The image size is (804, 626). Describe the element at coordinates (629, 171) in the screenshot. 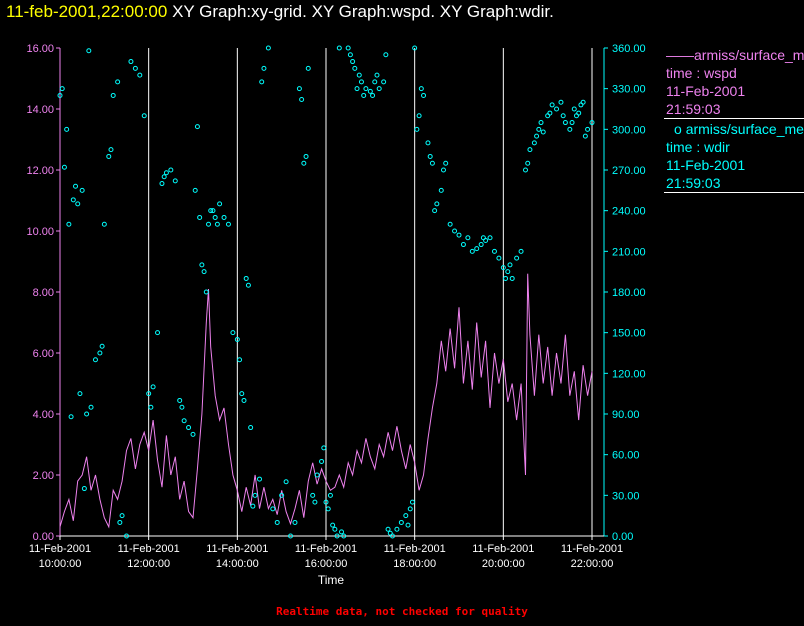

I see `right-tick-label: 270.00` at that location.